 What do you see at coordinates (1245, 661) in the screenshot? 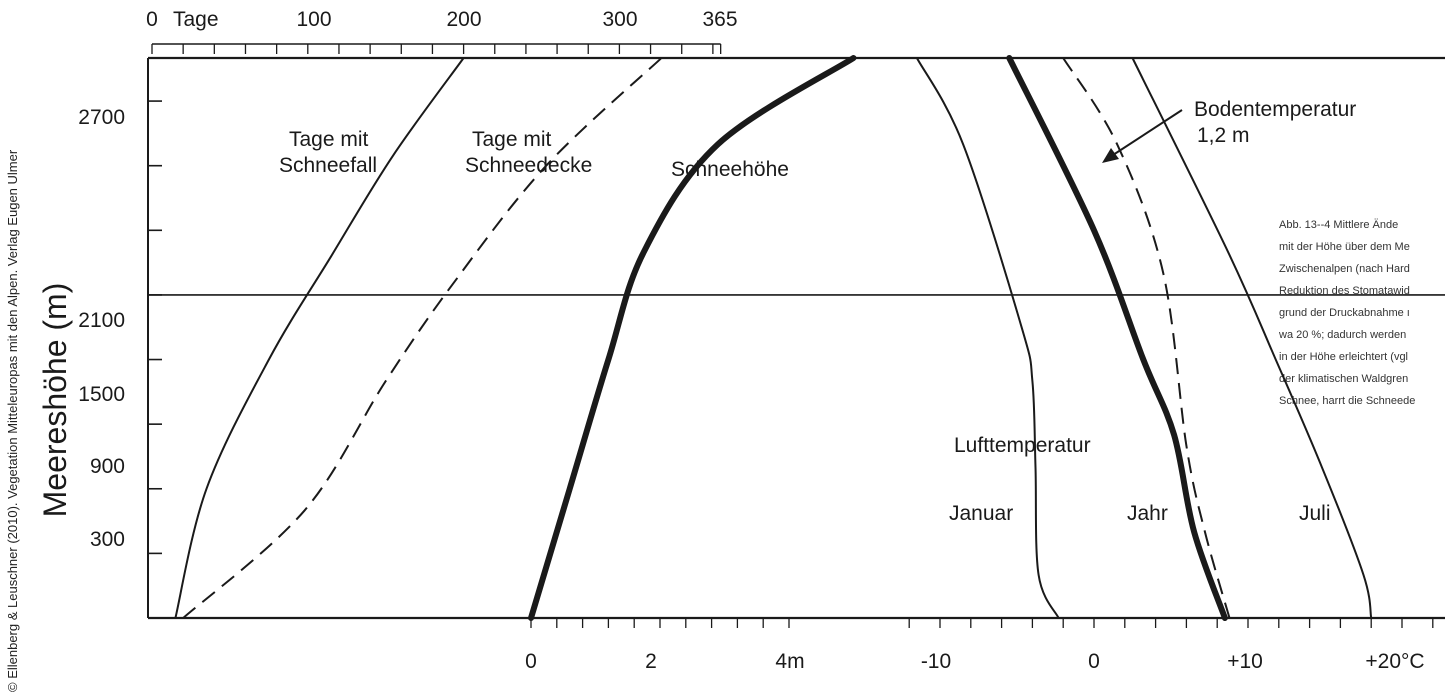
I see `temp-tick-label: +10` at bounding box center [1245, 661].